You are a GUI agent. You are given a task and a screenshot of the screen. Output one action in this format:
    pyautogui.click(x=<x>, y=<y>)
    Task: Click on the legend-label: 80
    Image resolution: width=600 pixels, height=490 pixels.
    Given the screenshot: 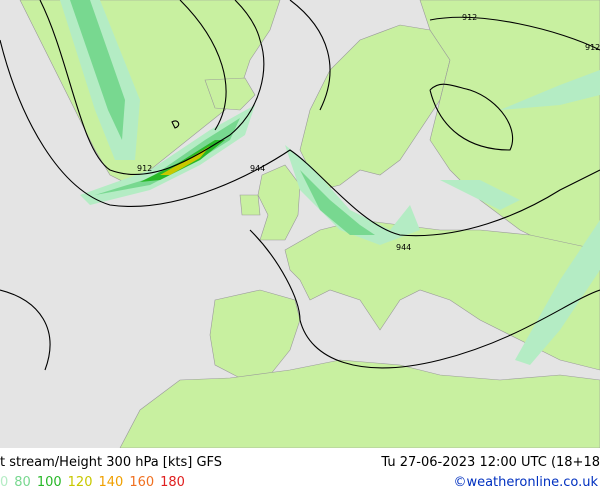 What is the action you would take?
    pyautogui.click(x=22, y=482)
    